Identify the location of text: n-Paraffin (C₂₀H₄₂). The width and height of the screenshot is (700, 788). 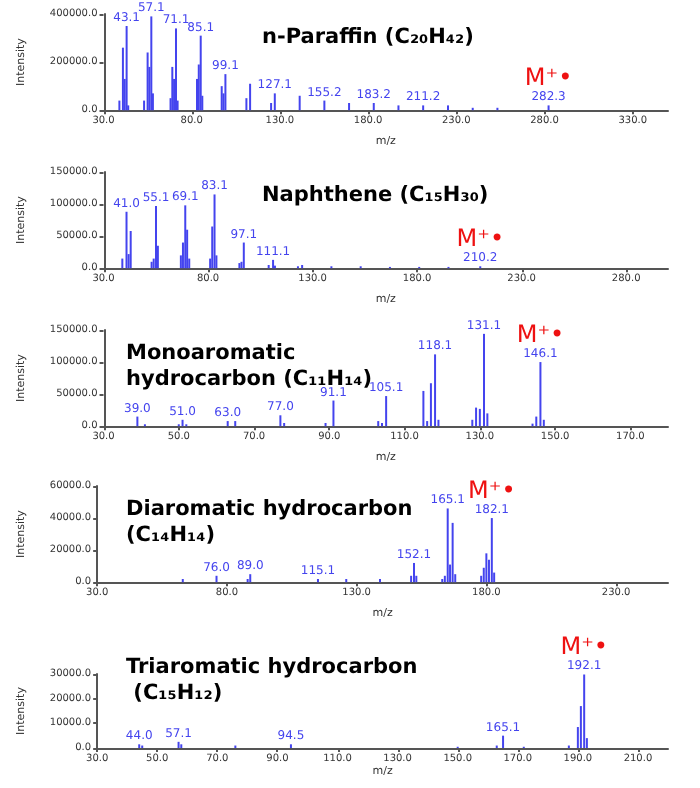
(368, 37).